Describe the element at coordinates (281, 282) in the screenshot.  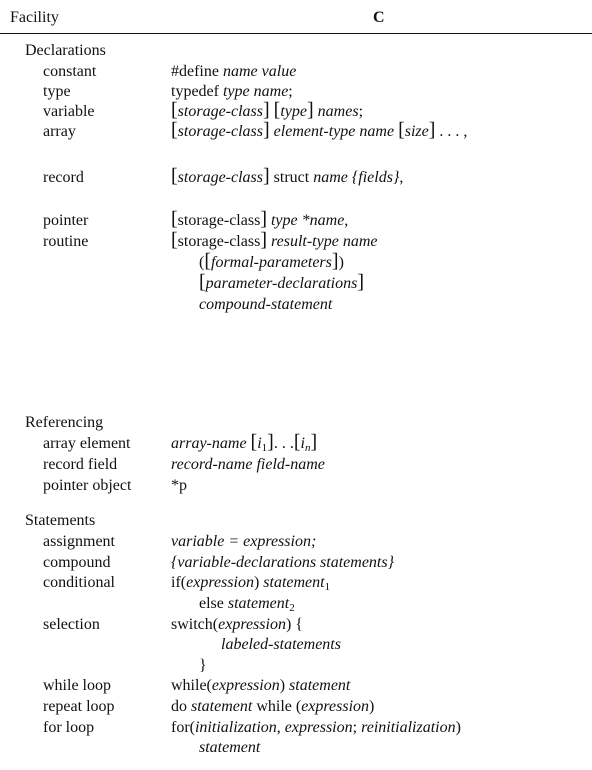
I see `row-syntax: [parameter-declarations]` at that location.